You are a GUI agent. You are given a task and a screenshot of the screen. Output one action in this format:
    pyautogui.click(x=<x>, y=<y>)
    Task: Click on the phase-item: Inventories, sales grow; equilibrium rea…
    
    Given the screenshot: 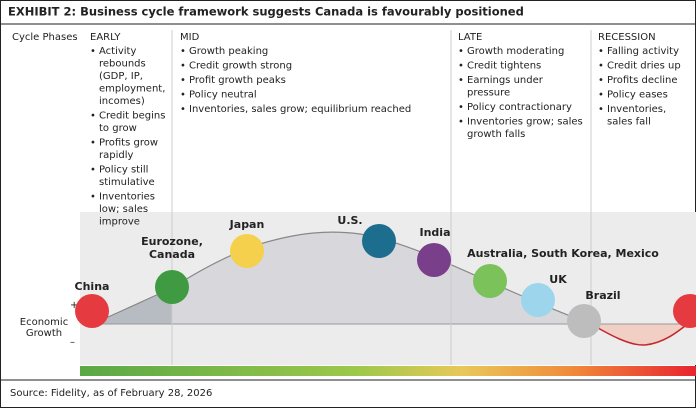 What is the action you would take?
    pyautogui.click(x=300, y=109)
    